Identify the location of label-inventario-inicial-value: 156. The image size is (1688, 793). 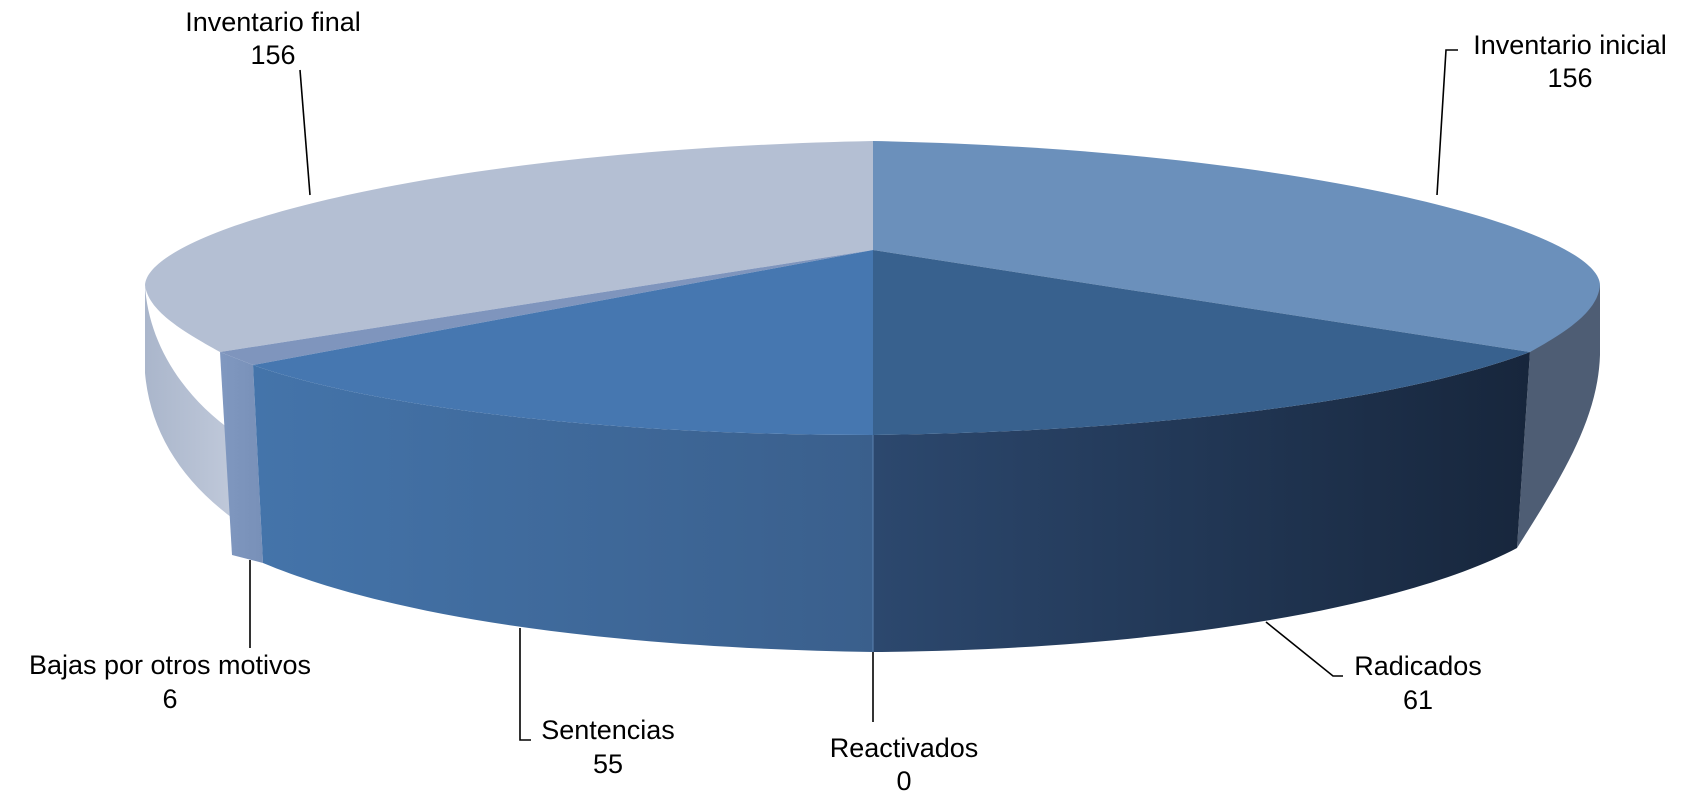
(1569, 78).